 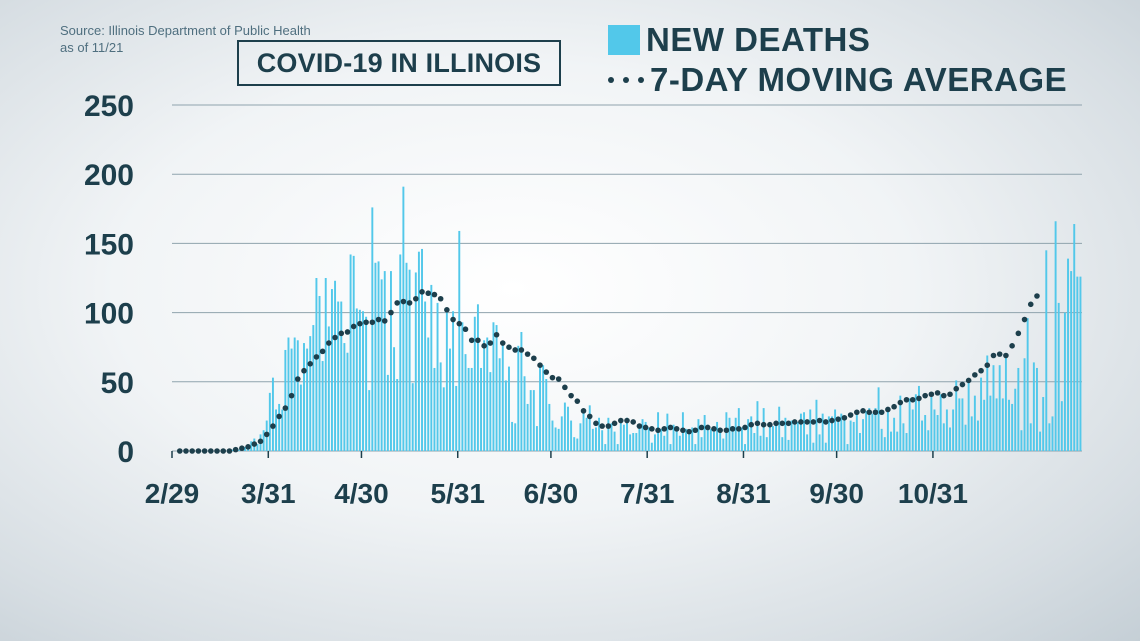 I want to click on y-tick-label: 200, so click(x=109, y=175).